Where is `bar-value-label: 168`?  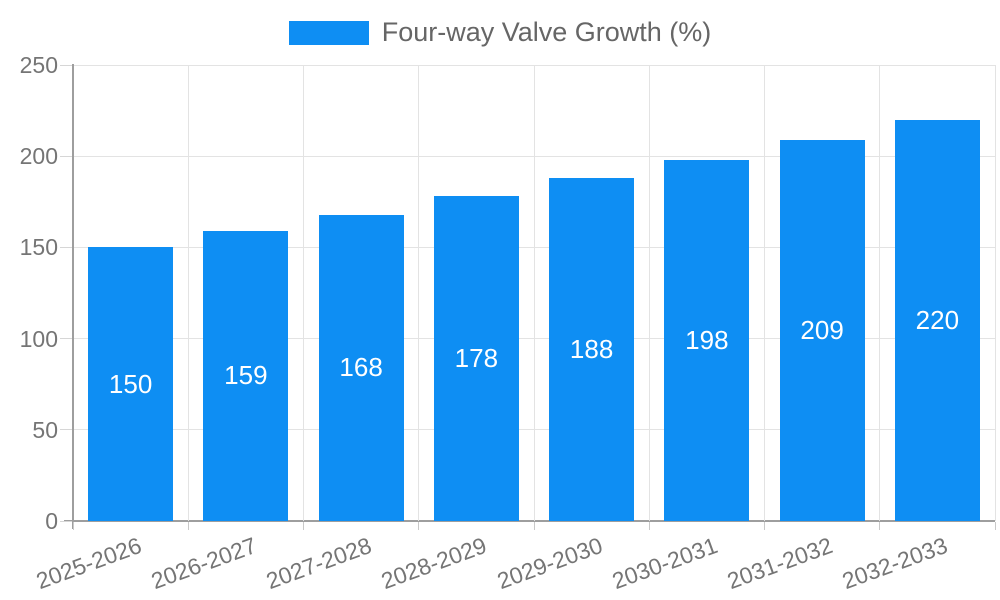 bar-value-label: 168 is located at coordinates (361, 367).